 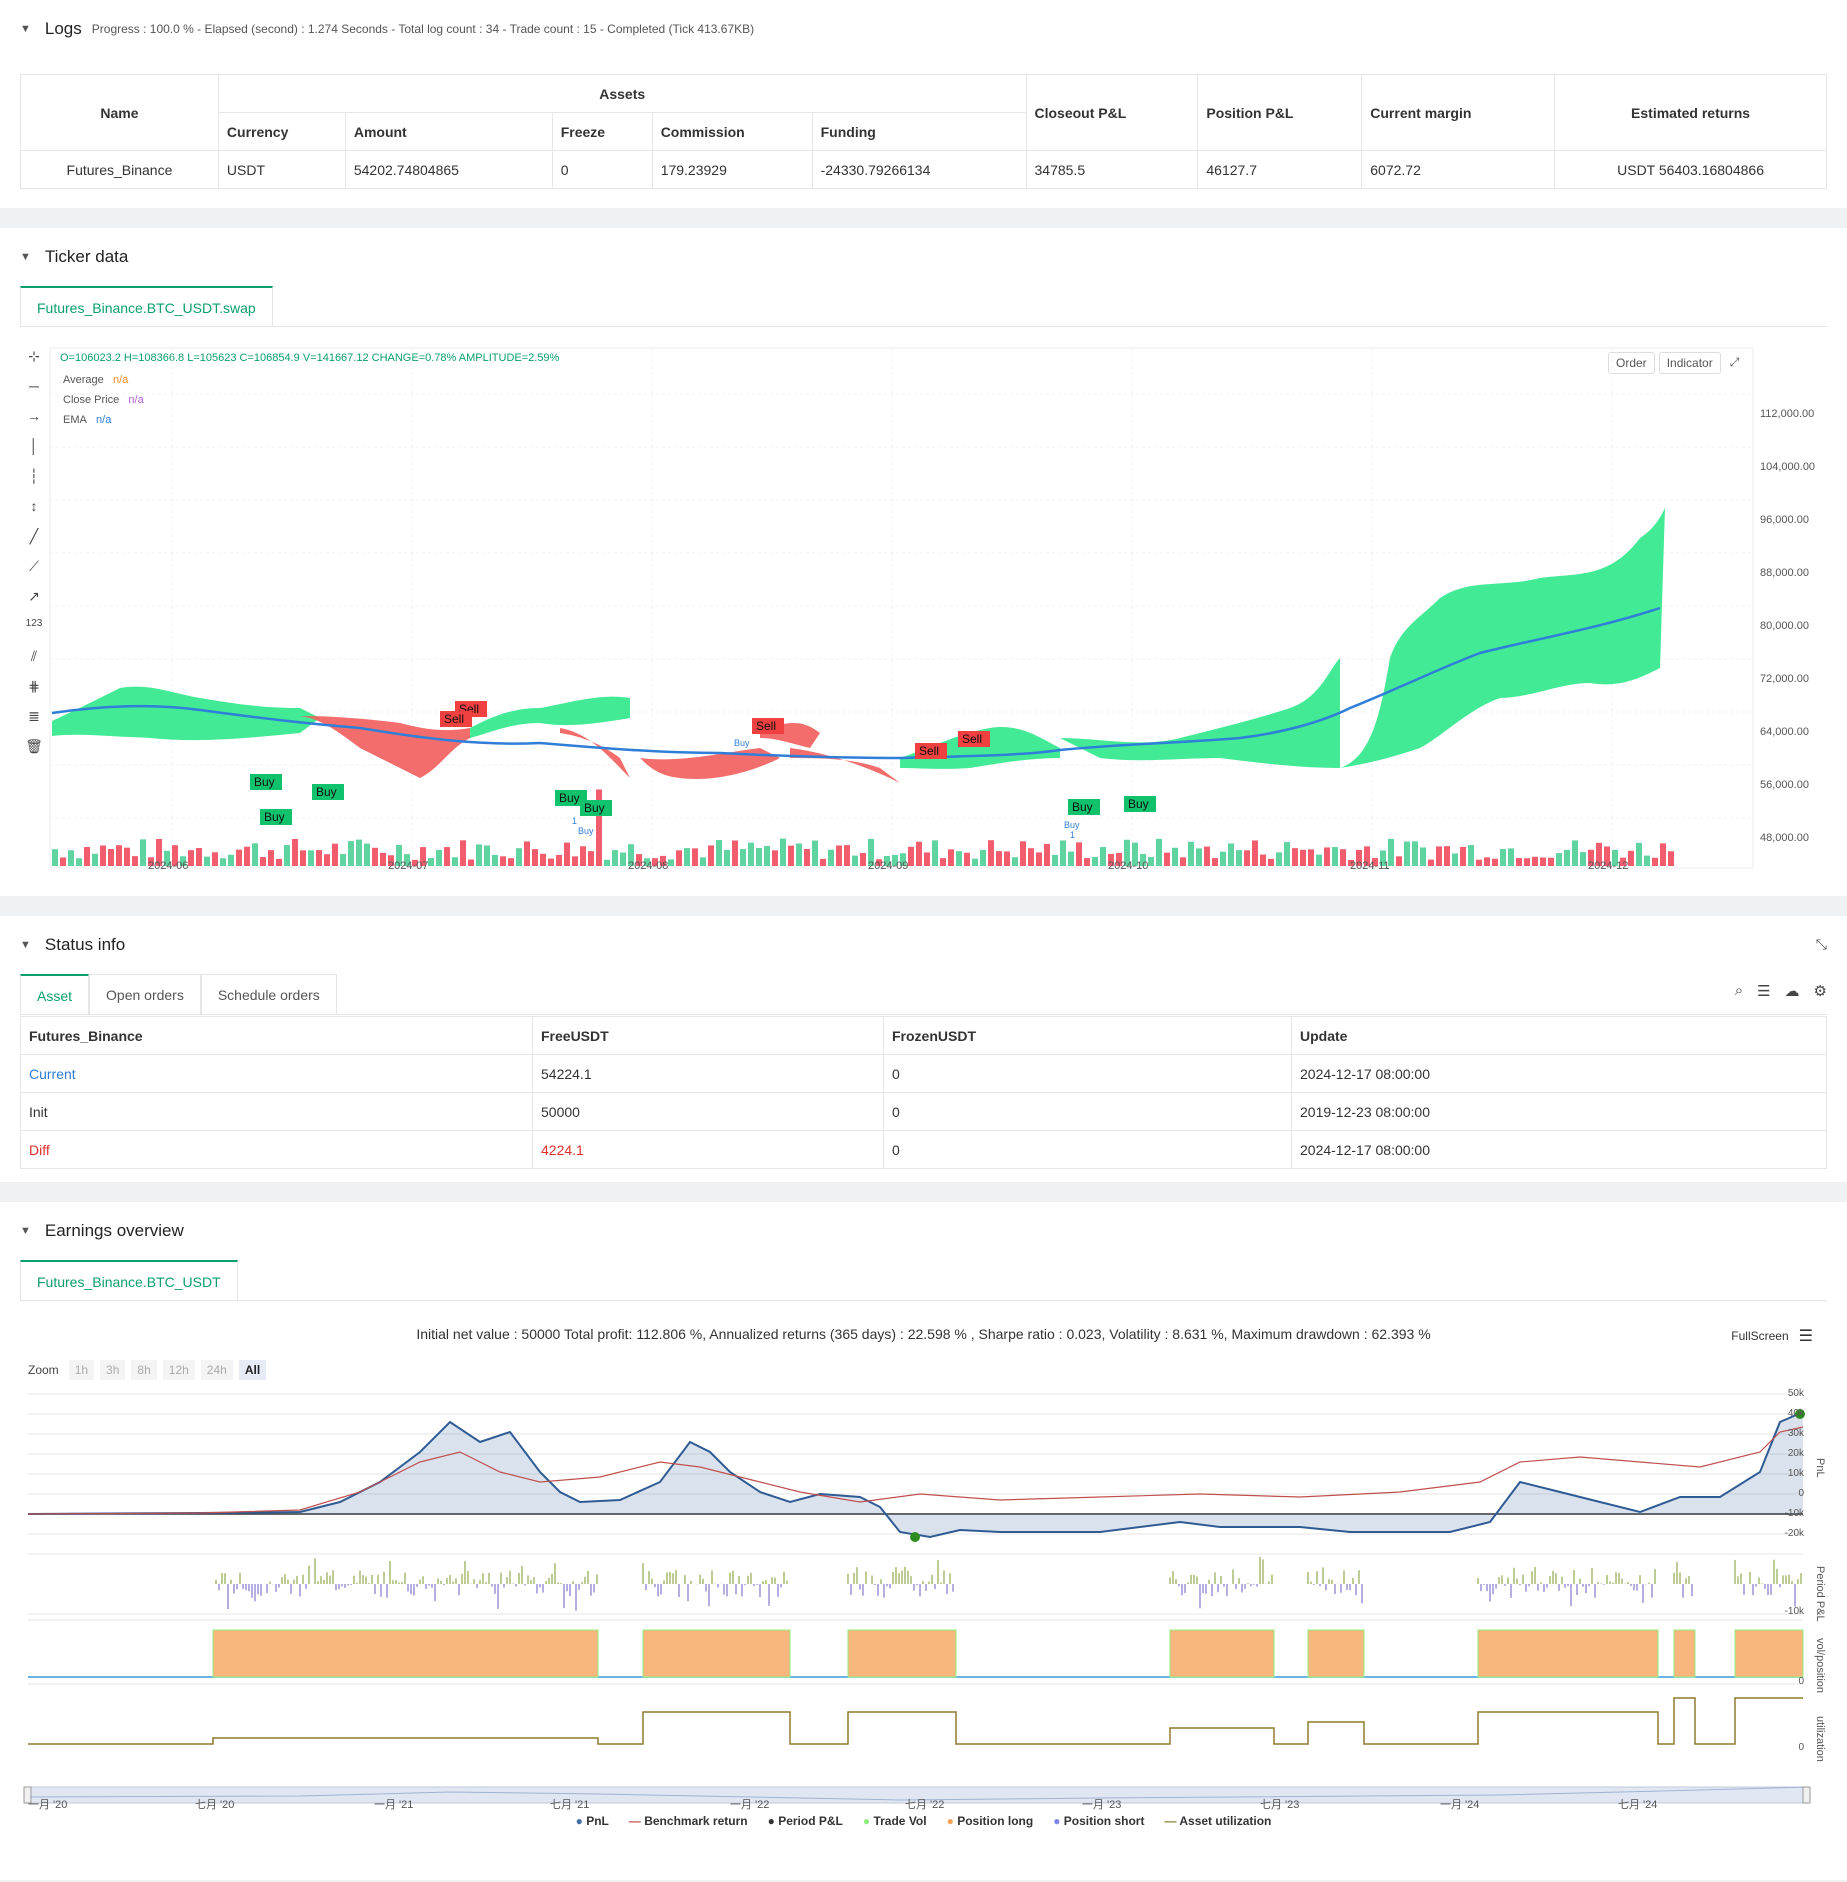 What do you see at coordinates (1559, 1073) in the screenshot?
I see `table-cell: 2024-12-17 08:00:00` at bounding box center [1559, 1073].